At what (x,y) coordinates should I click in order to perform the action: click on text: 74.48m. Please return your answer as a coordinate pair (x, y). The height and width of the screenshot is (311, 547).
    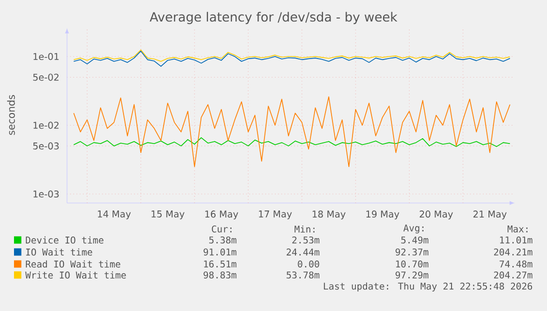
    Looking at the image, I should click on (516, 264).